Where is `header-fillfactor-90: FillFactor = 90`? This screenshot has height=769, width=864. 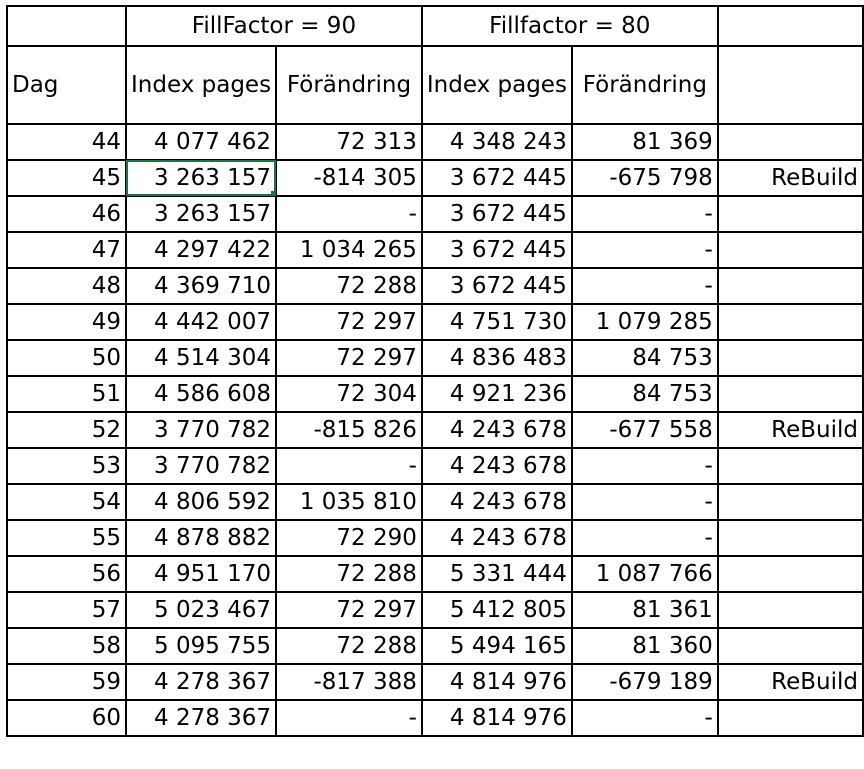 header-fillfactor-90: FillFactor = 90 is located at coordinates (274, 26).